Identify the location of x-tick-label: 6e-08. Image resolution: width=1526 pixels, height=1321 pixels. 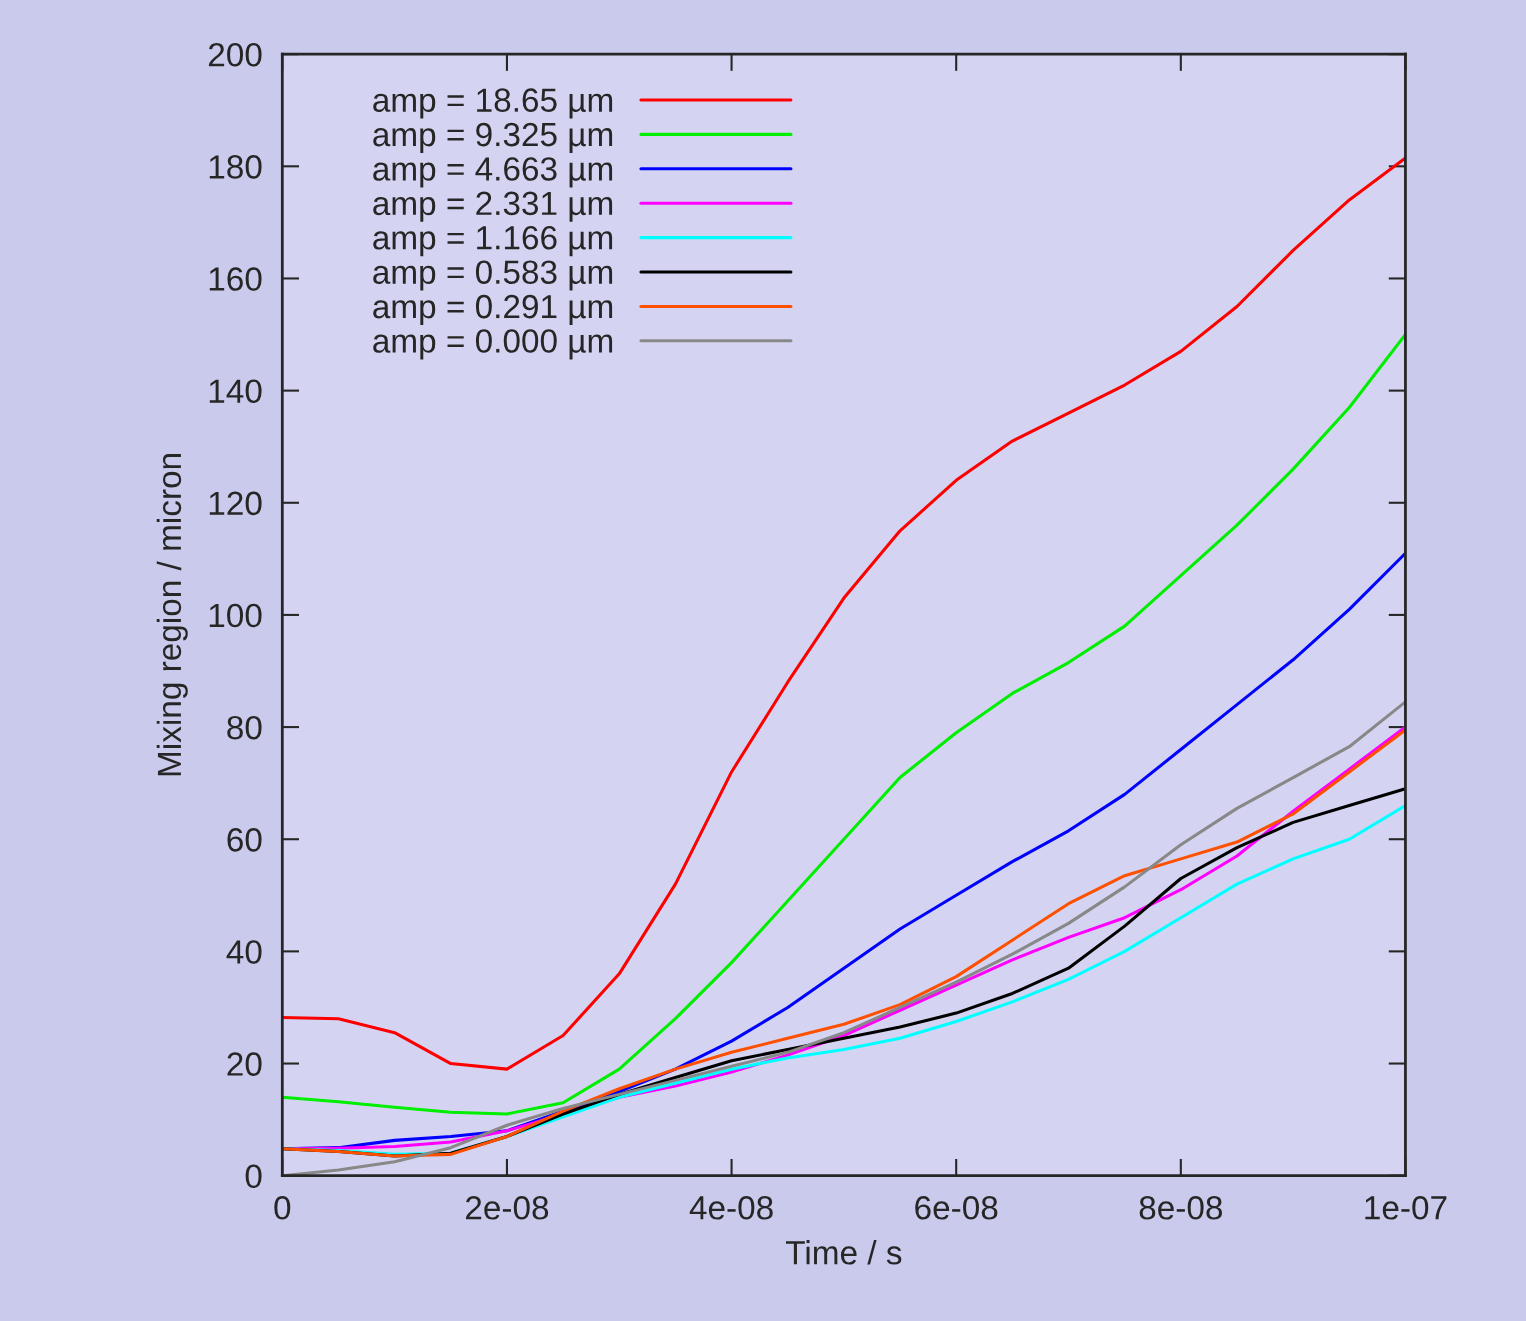
(956, 1208).